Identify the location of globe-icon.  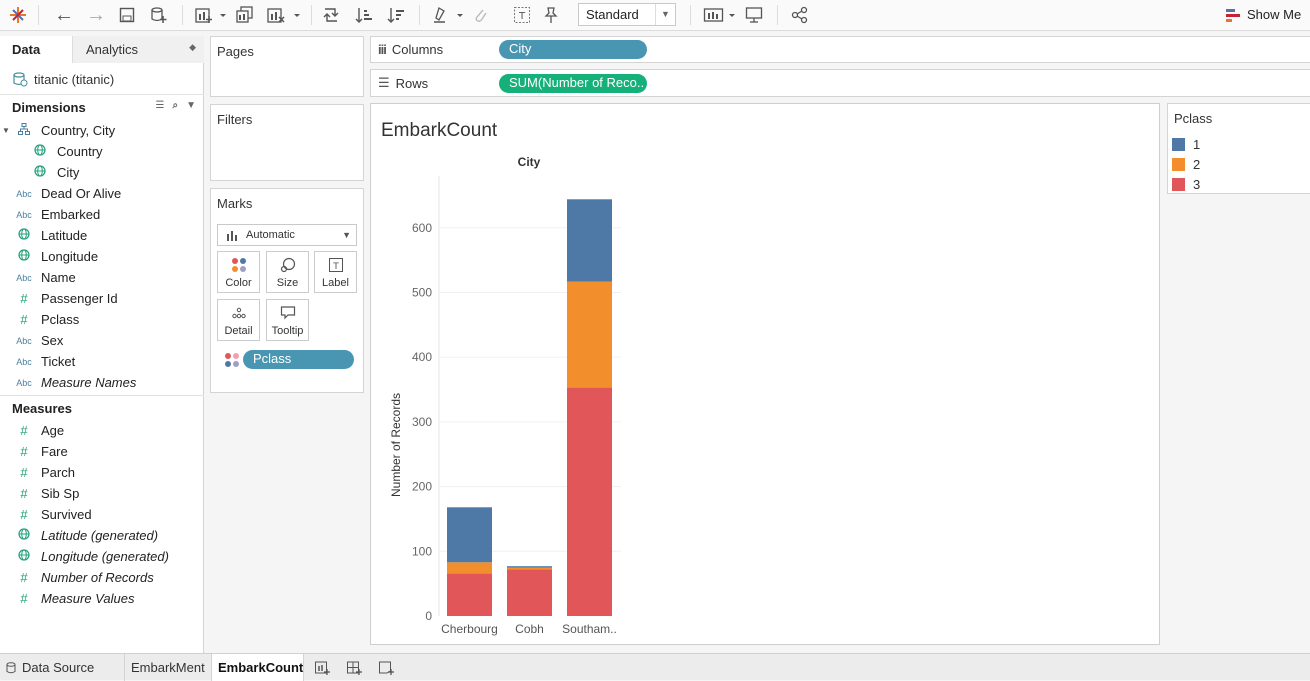
(24, 235).